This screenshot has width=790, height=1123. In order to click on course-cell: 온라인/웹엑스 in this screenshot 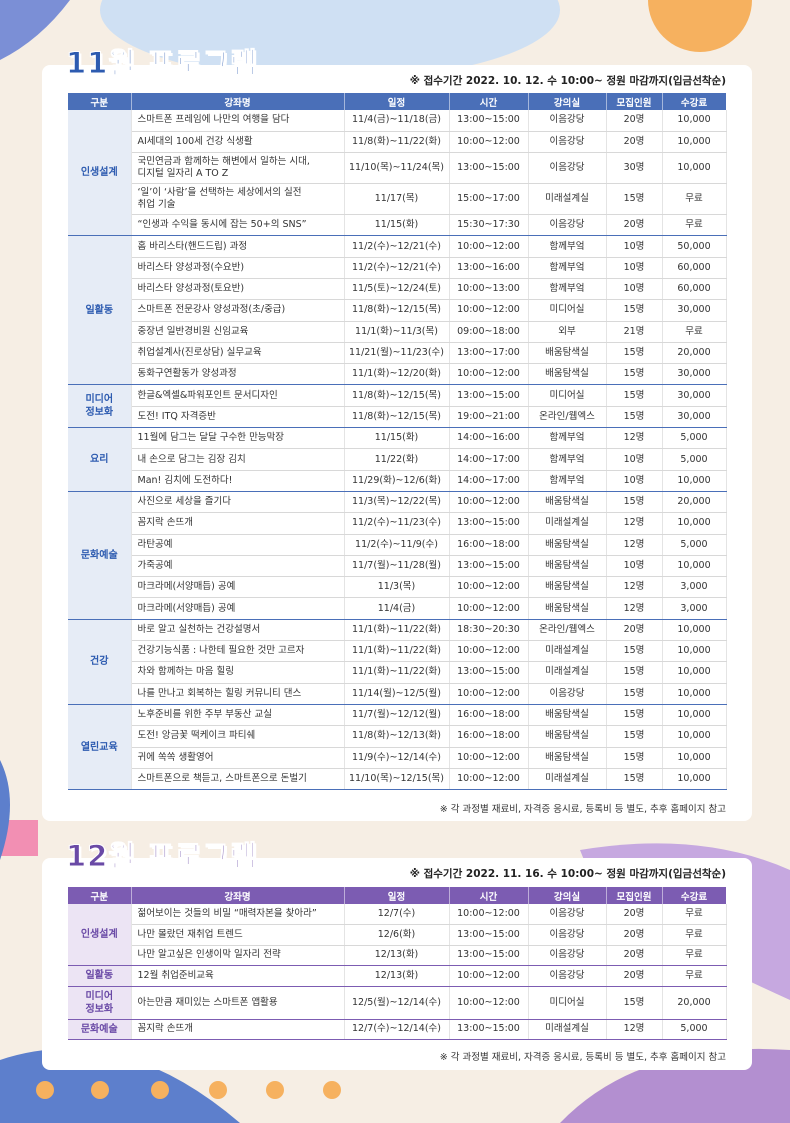, I will do `click(567, 417)`.